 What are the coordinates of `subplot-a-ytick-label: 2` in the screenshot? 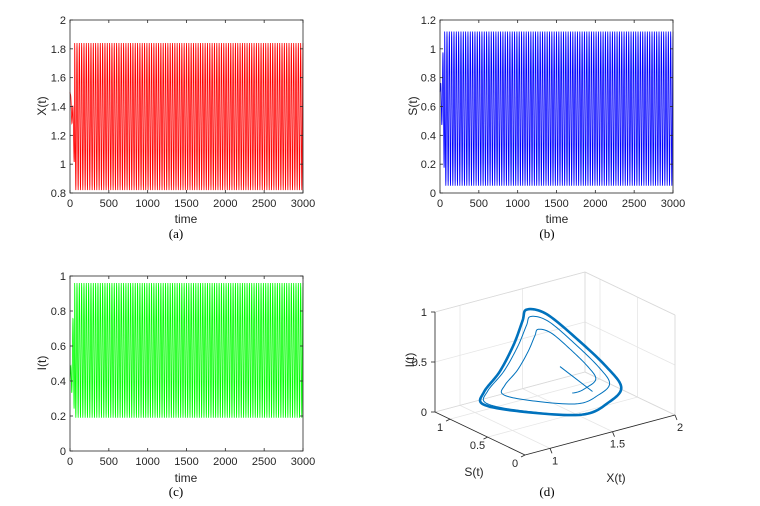 It's located at (63, 21).